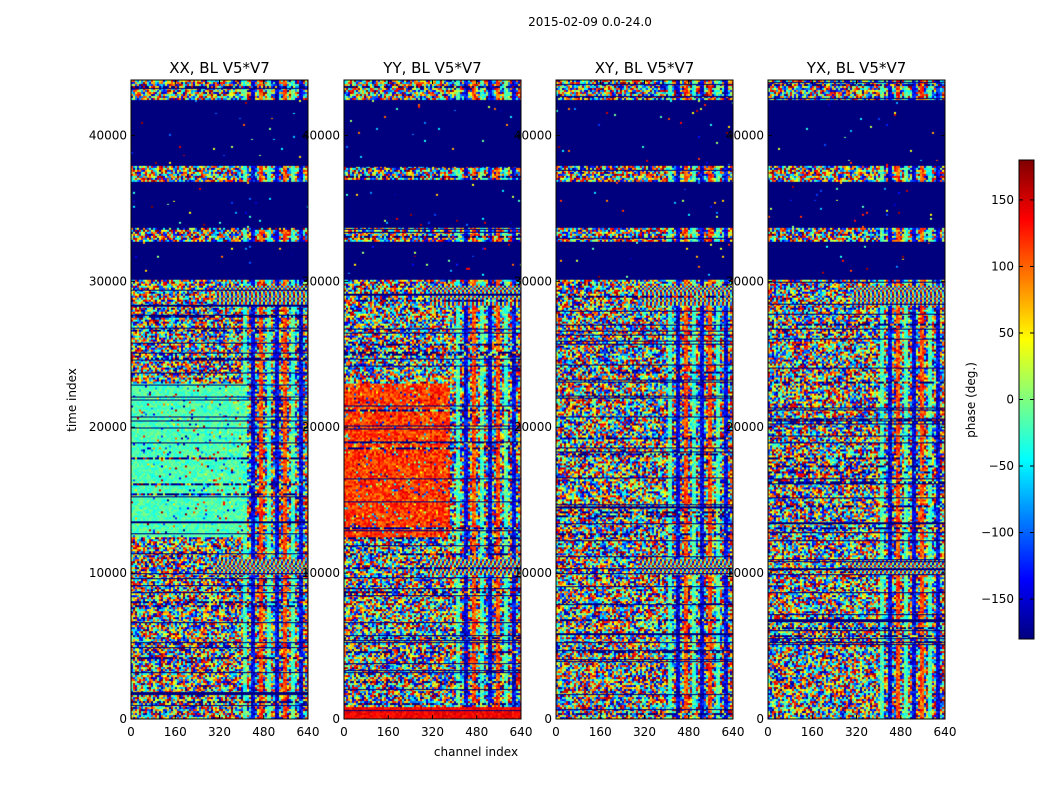 The height and width of the screenshot is (804, 1050). What do you see at coordinates (219, 68) in the screenshot?
I see `panel-title-xx: XX, BL V5*V7` at bounding box center [219, 68].